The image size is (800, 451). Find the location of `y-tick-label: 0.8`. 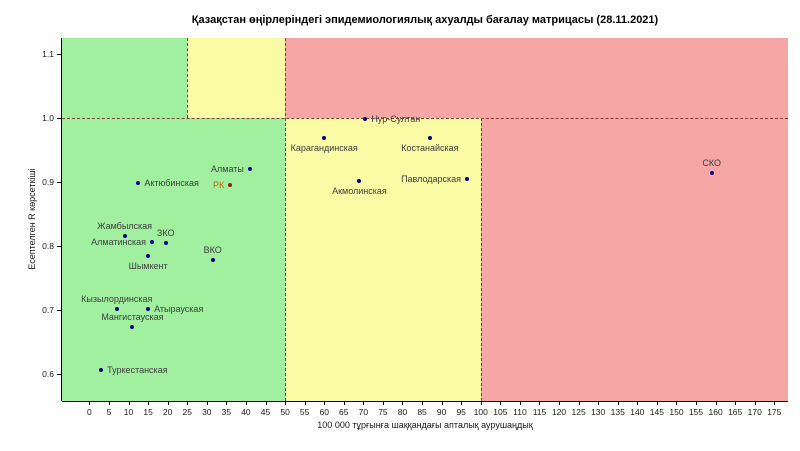

y-tick-label: 0.8 is located at coordinates (48, 246).